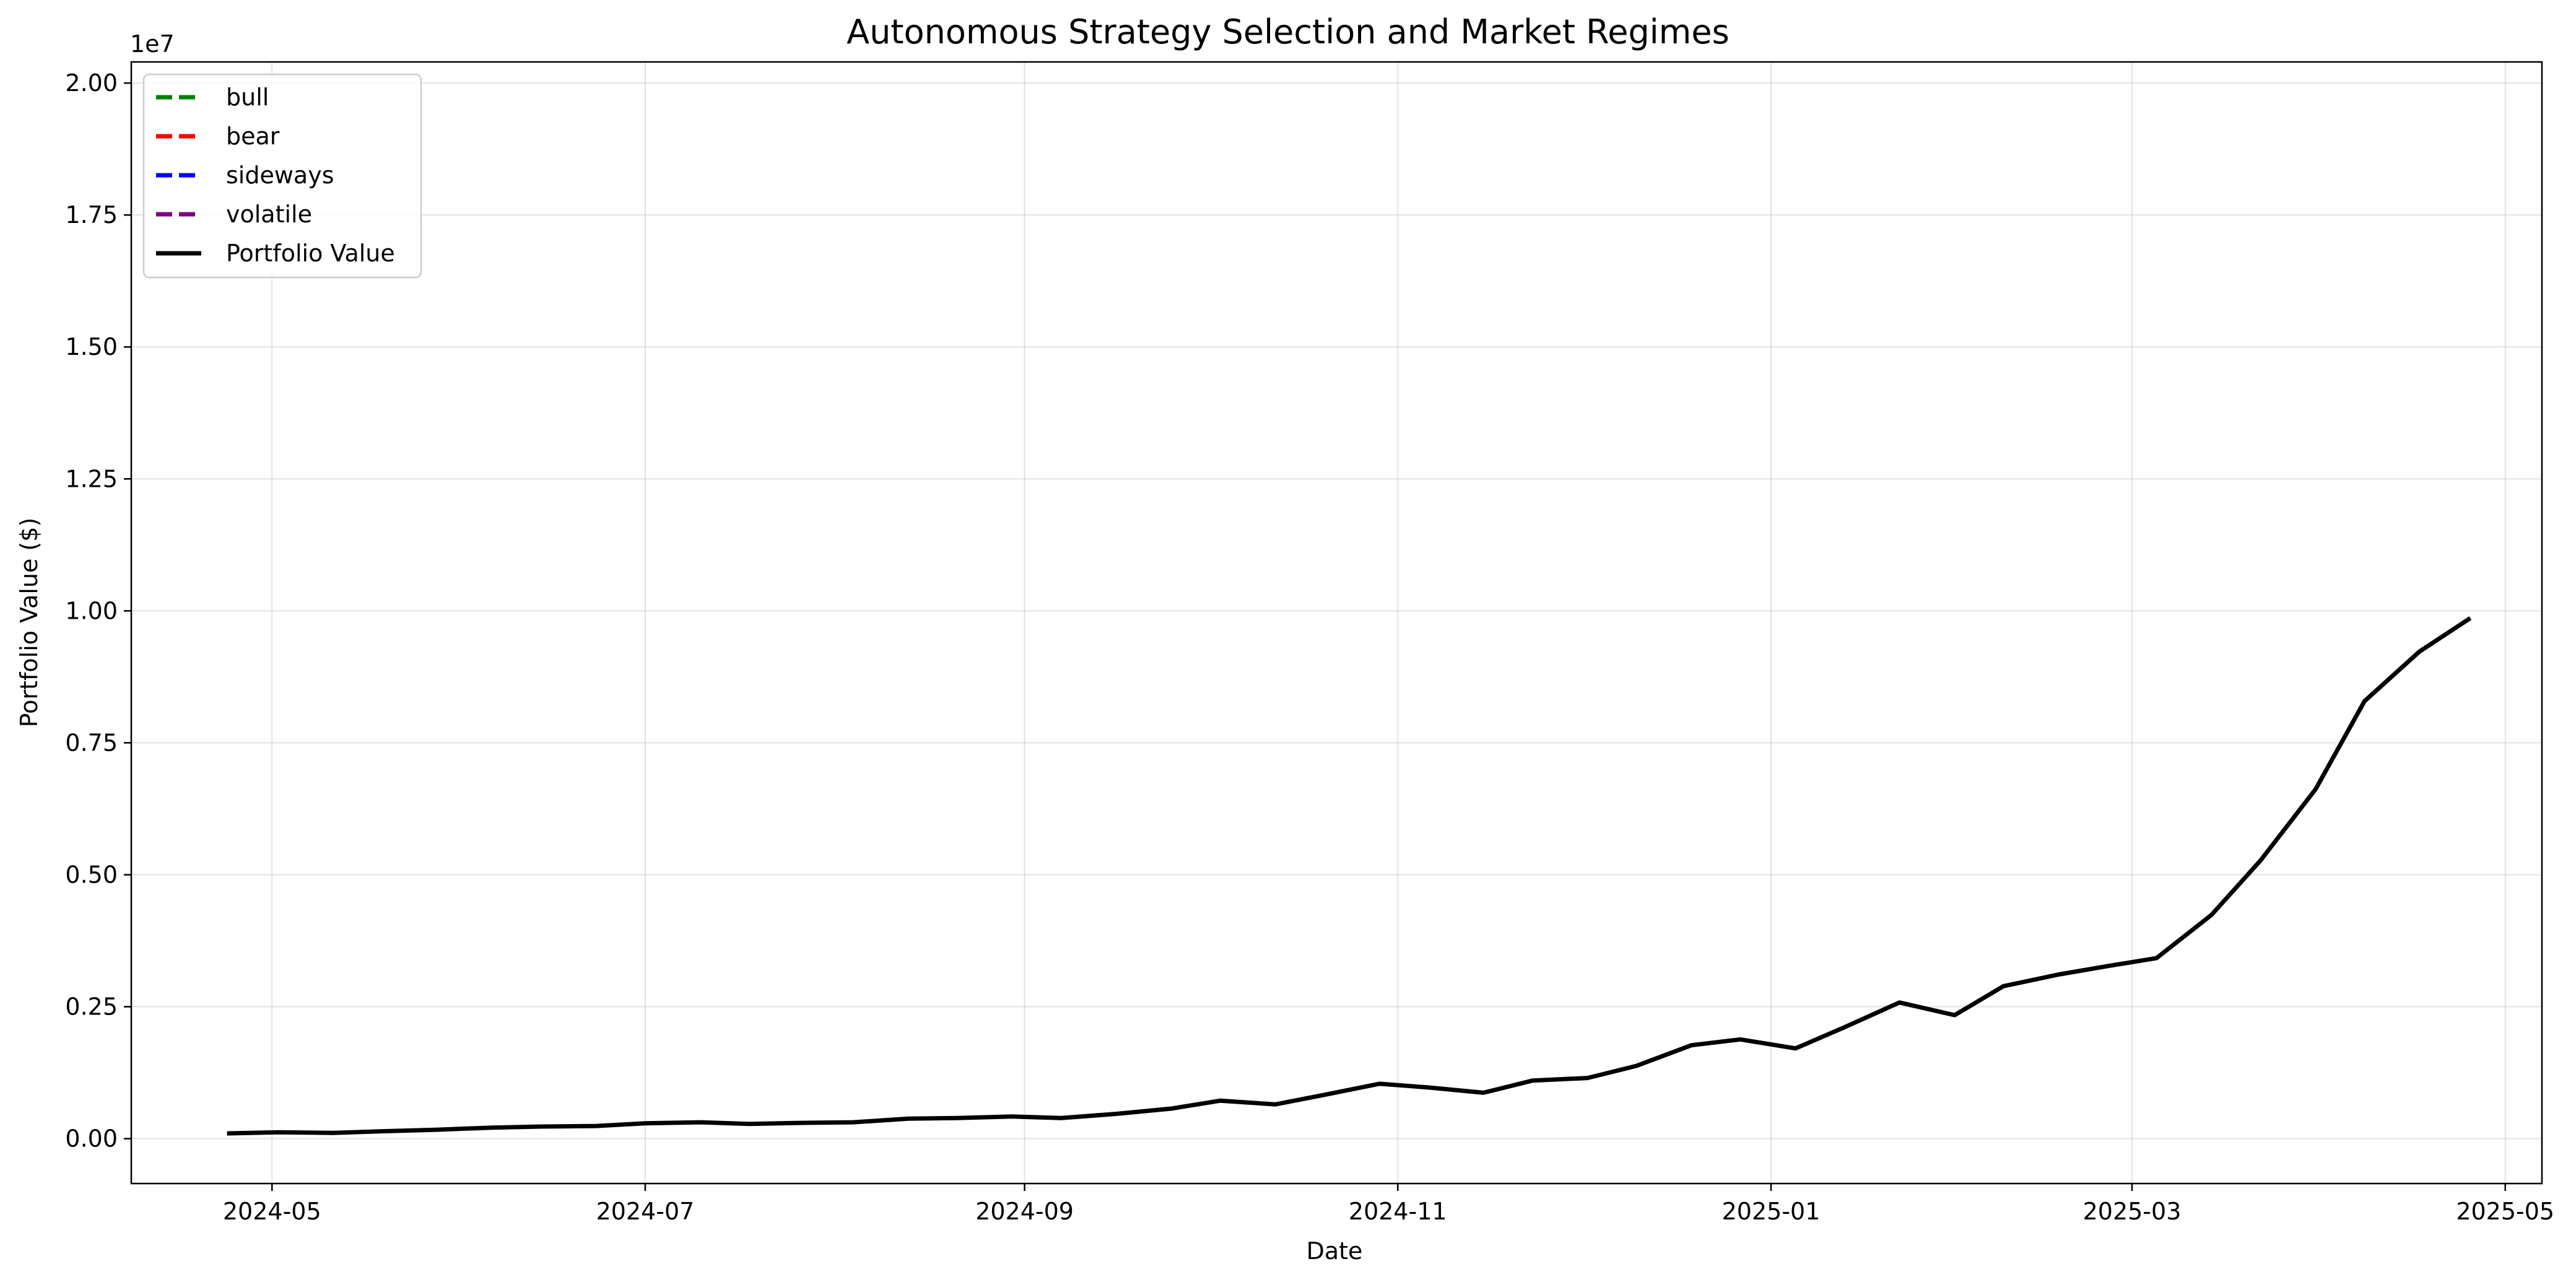  What do you see at coordinates (310, 253) in the screenshot?
I see `legend-label: Portfolio Value` at bounding box center [310, 253].